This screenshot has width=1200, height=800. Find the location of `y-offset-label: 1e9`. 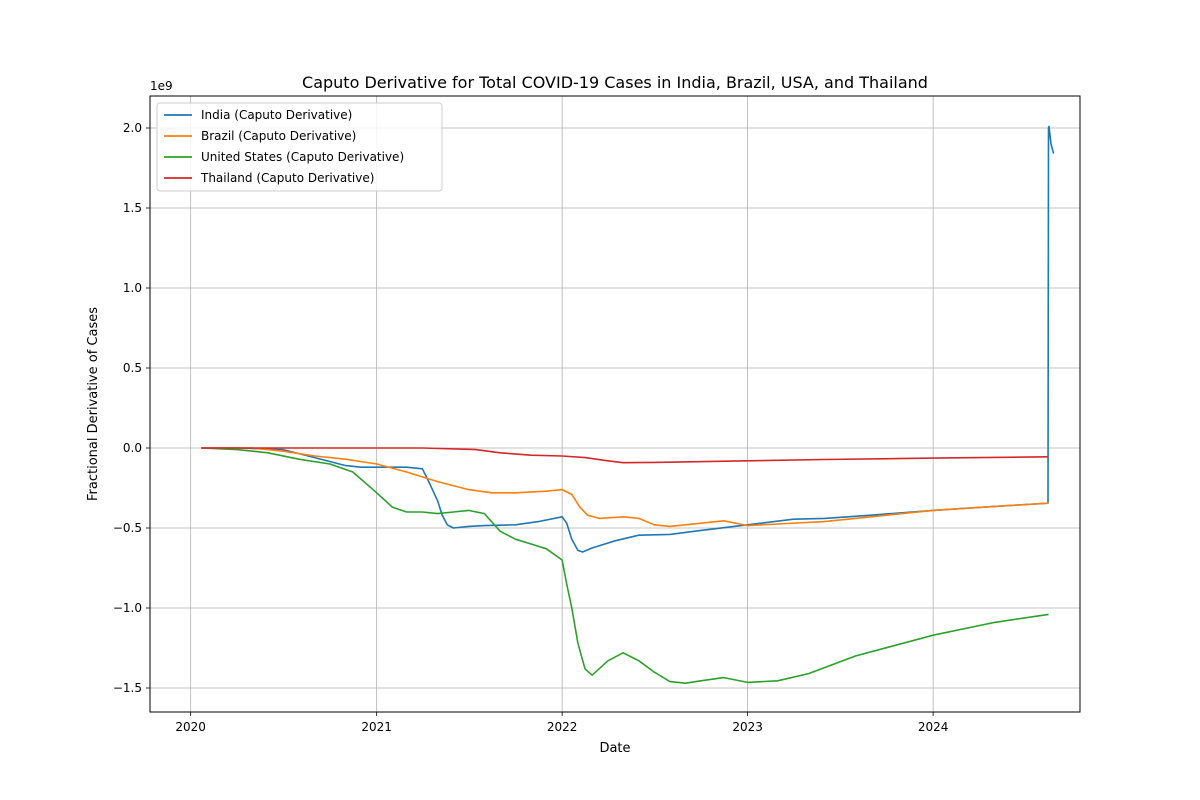

y-offset-label: 1e9 is located at coordinates (161, 86).